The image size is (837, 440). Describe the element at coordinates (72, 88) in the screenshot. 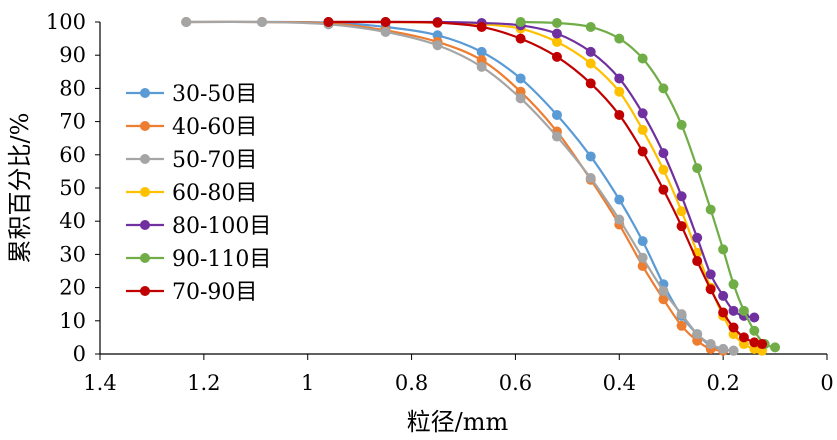

I see `y-tick-label: 80` at that location.